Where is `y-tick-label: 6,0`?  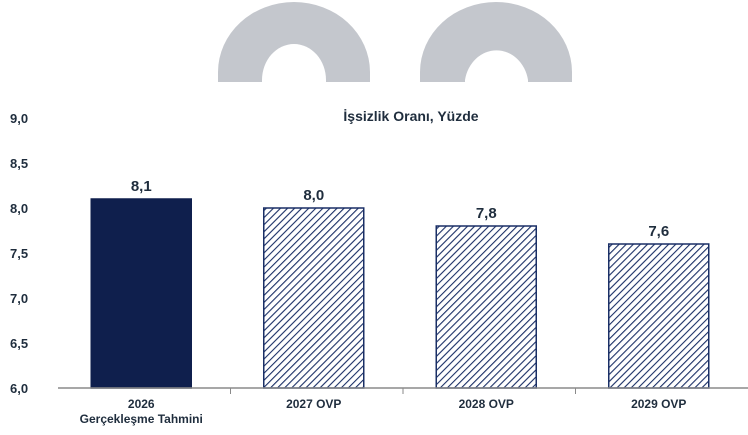
y-tick-label: 6,0 is located at coordinates (19, 388).